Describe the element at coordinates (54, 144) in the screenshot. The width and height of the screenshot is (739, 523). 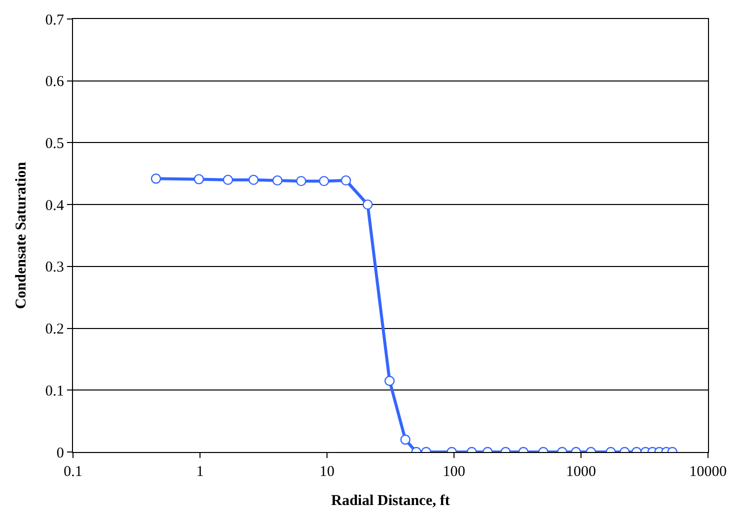
I see `y-tick-label: 0.5` at that location.